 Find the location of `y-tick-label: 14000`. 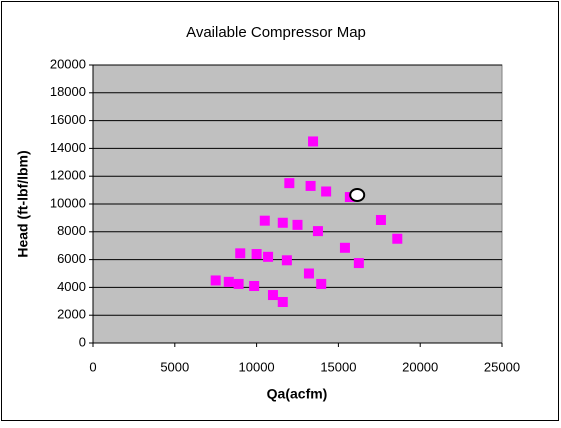

y-tick-label: 14000 is located at coordinates (68, 147).